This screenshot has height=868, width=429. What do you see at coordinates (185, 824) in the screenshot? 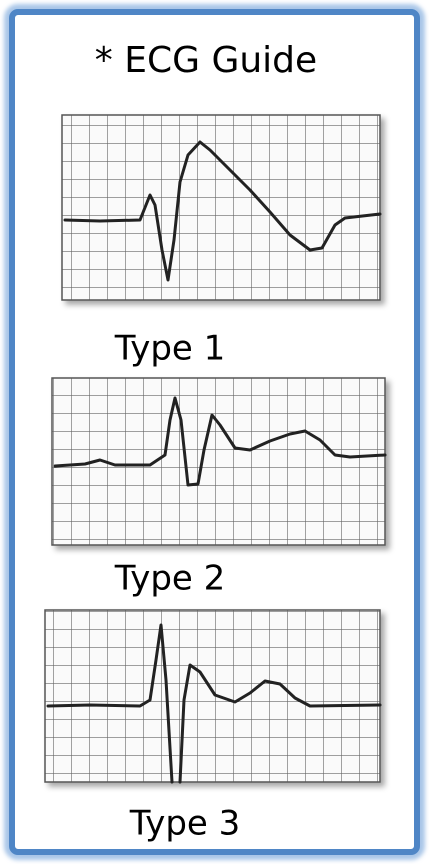
I see `panel-label: Type 3` at bounding box center [185, 824].